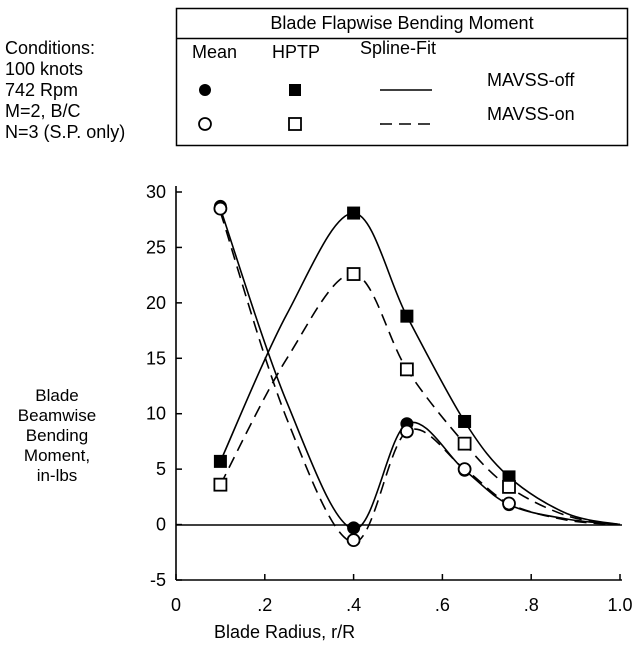 This screenshot has height=654, width=640. I want to click on legend-header-hptp: HPTP, so click(296, 52).